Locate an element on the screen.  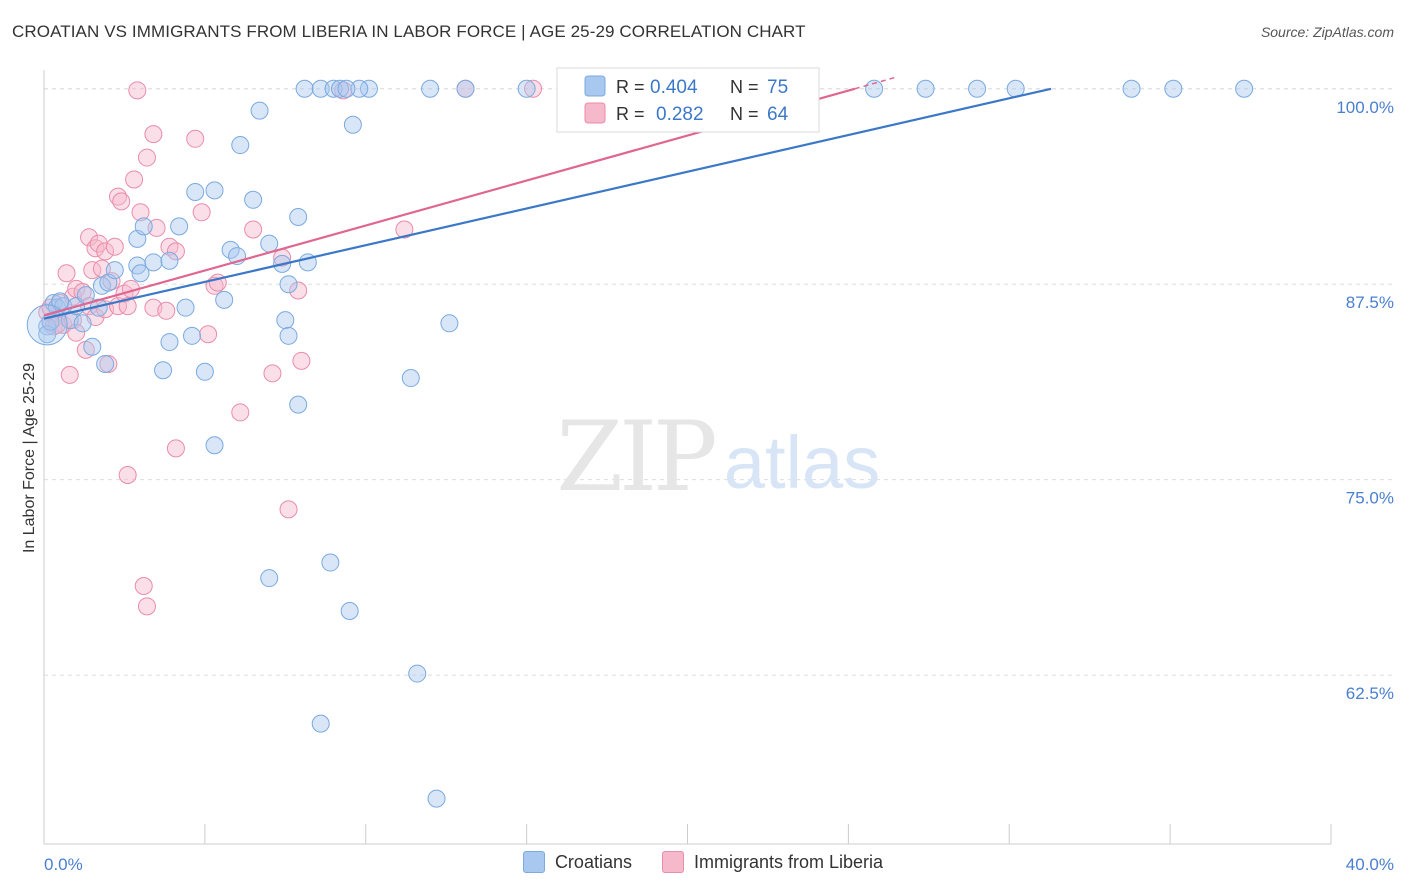
legend-r-label-liberia: R = is located at coordinates (630, 114).